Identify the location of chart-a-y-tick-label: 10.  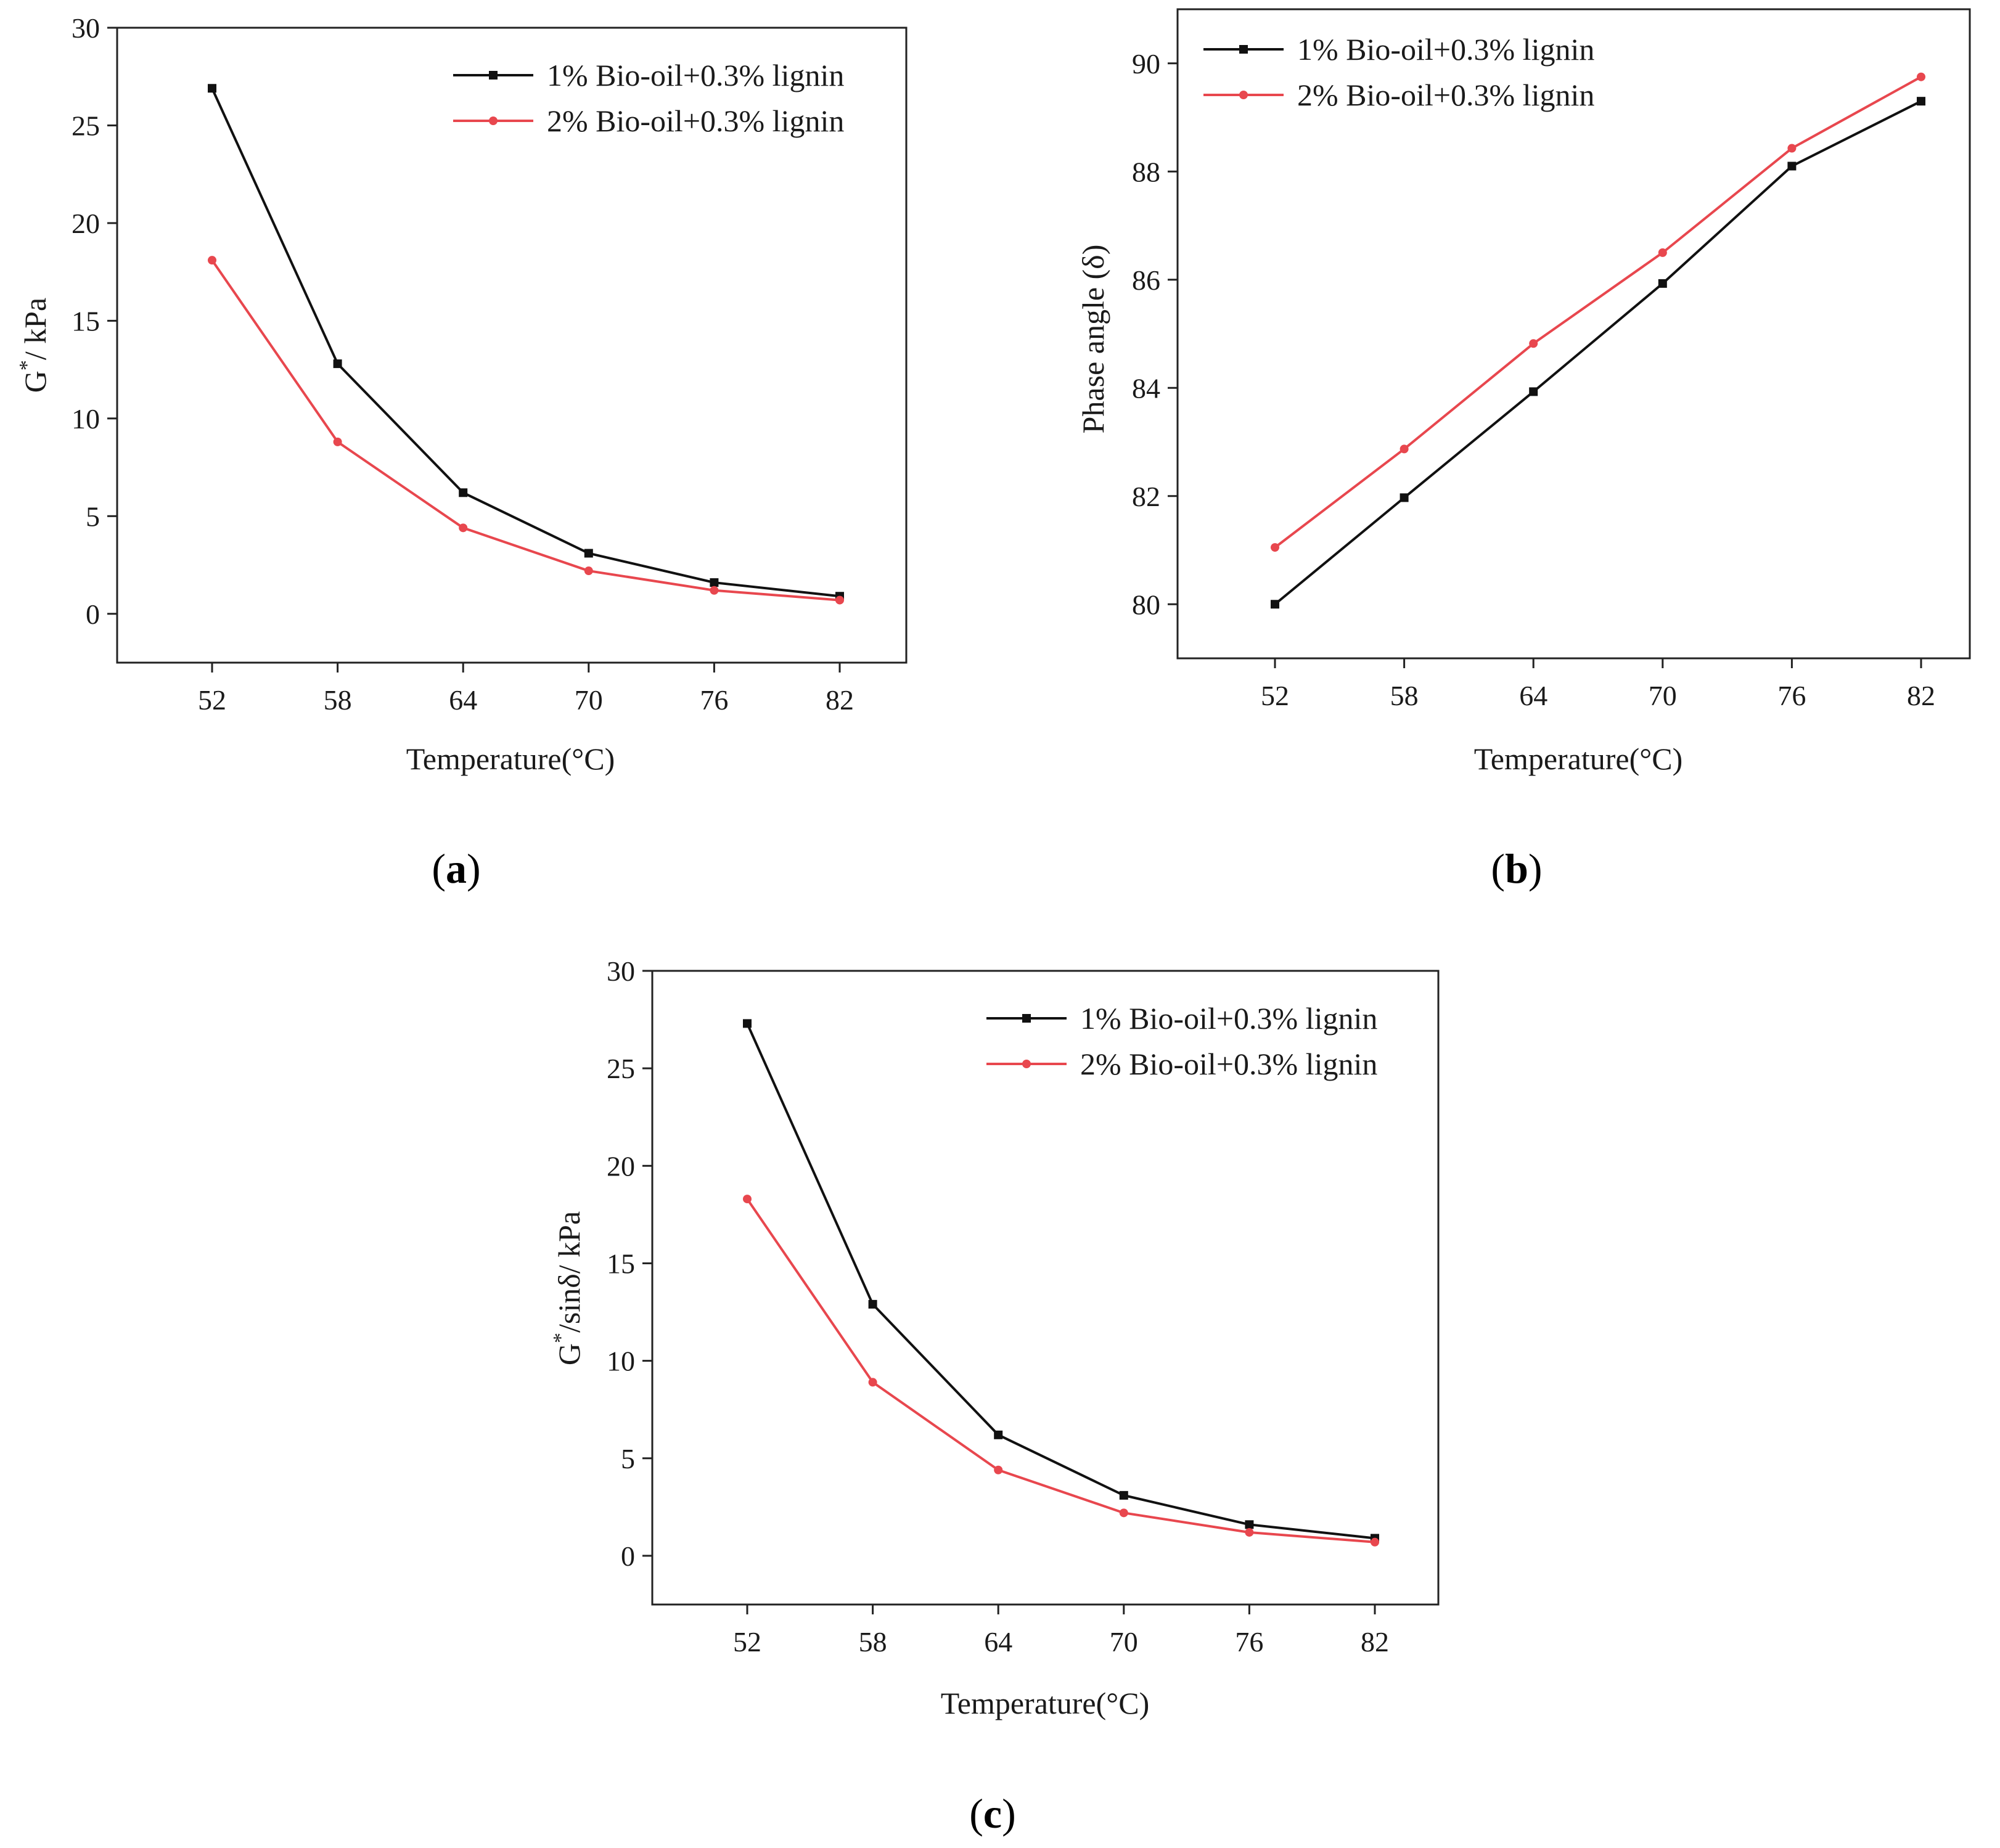
(86, 419).